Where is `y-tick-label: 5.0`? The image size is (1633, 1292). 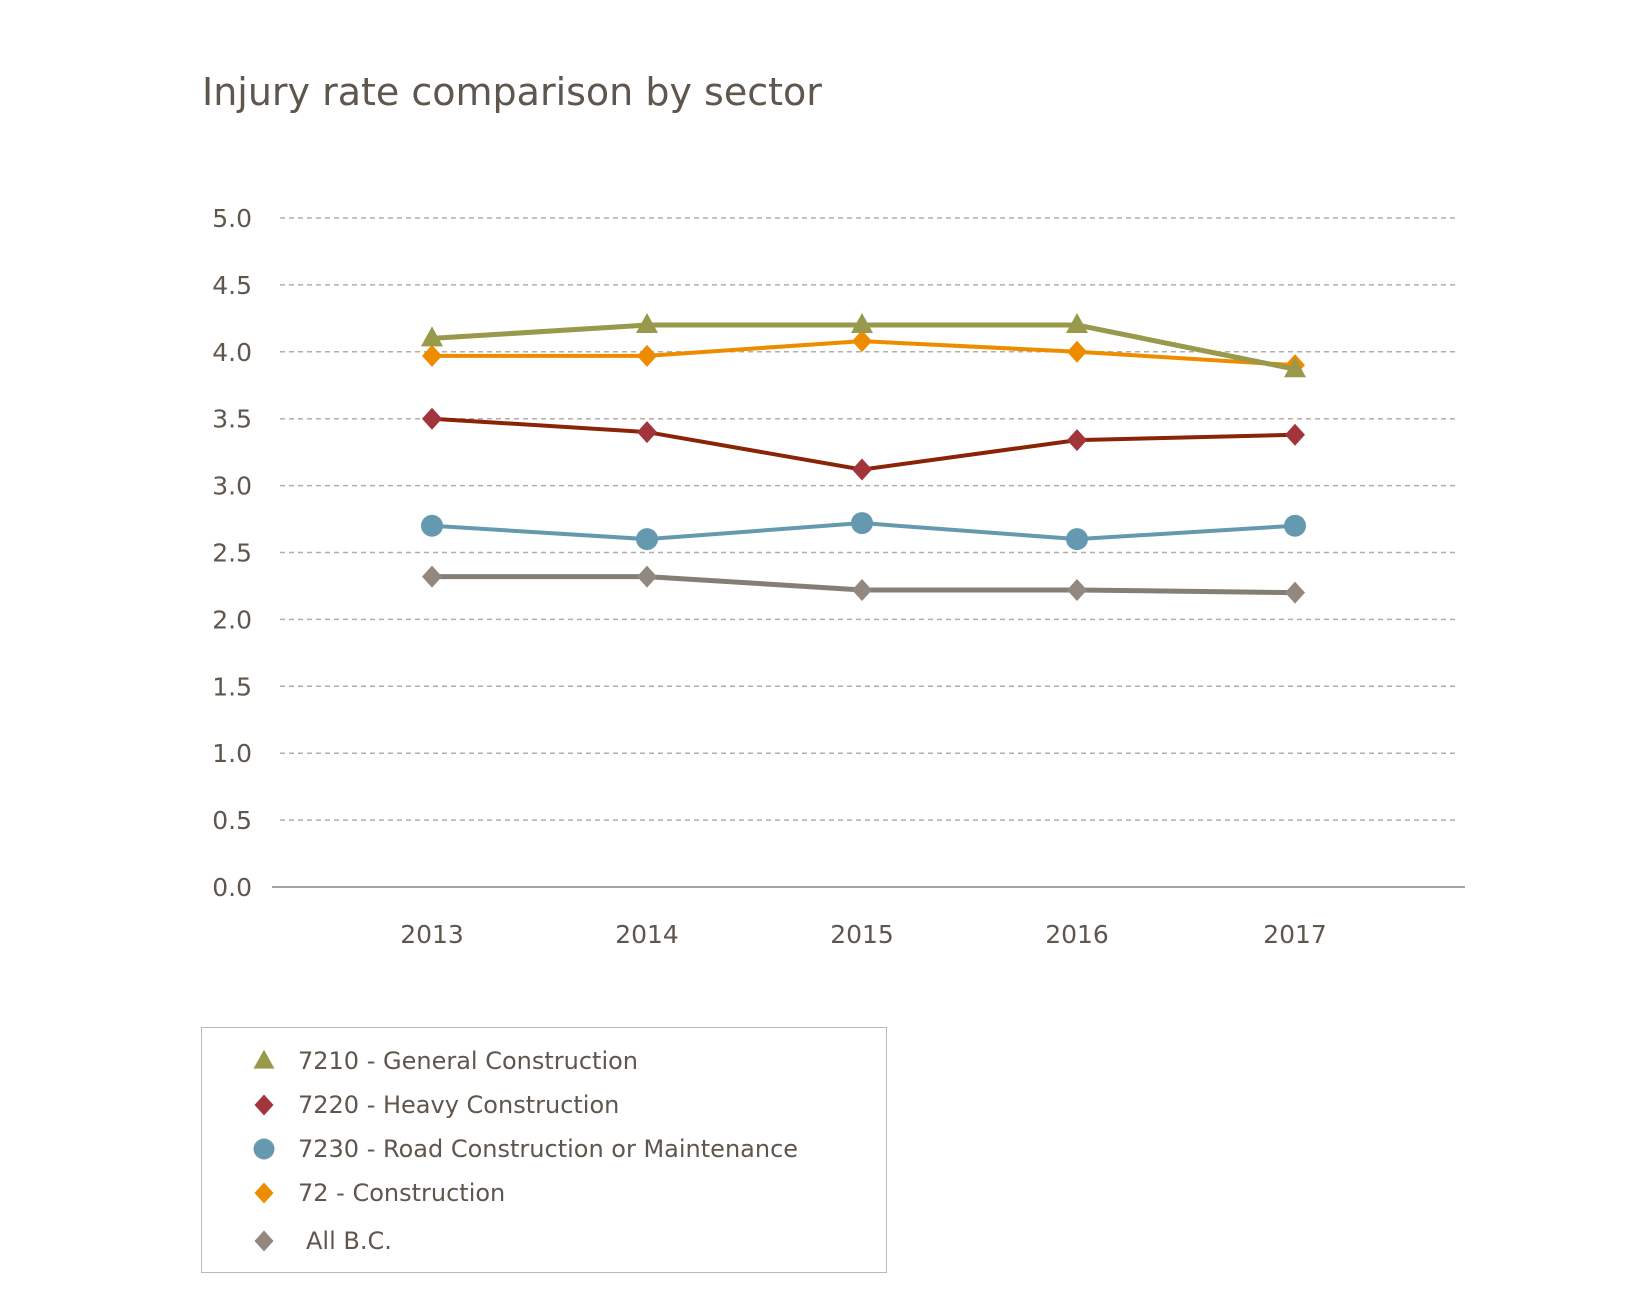
y-tick-label: 5.0 is located at coordinates (232, 218).